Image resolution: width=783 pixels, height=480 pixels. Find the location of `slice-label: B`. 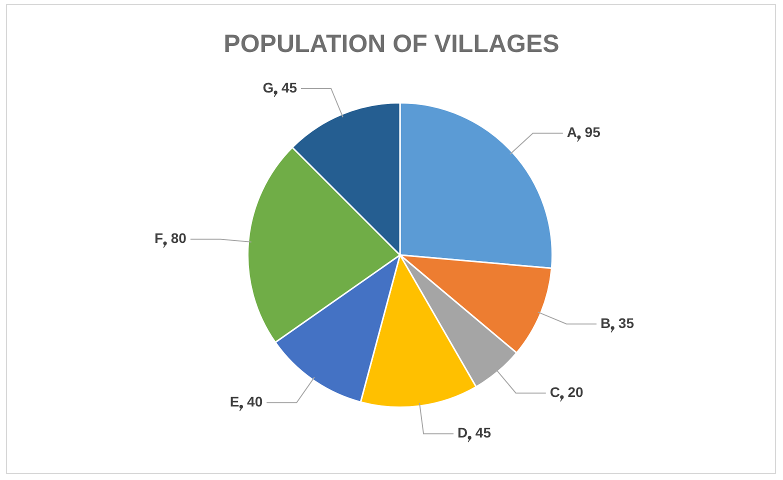

slice-label: B is located at coordinates (605, 322).